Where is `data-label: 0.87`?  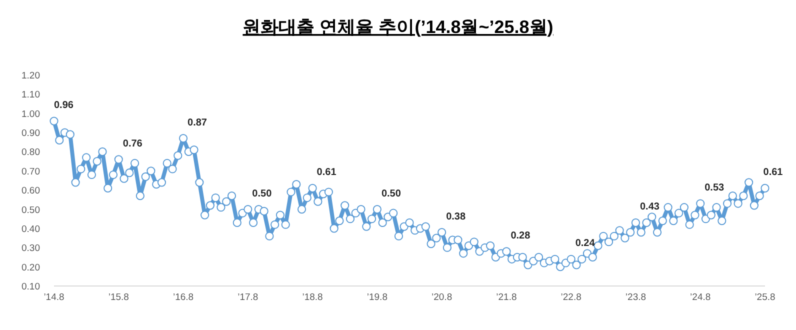
data-label: 0.87 is located at coordinates (198, 122).